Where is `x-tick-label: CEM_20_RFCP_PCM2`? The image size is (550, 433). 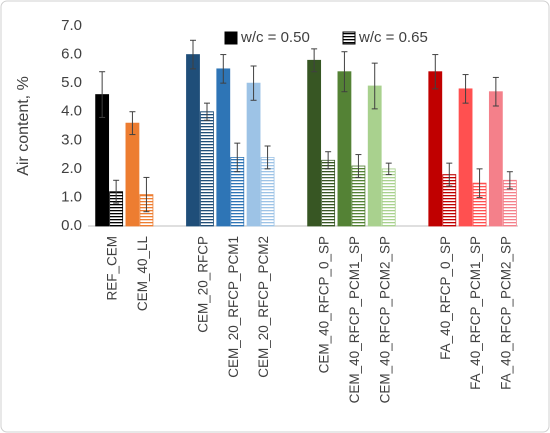 x-tick-label: CEM_20_RFCP_PCM2 is located at coordinates (263, 307).